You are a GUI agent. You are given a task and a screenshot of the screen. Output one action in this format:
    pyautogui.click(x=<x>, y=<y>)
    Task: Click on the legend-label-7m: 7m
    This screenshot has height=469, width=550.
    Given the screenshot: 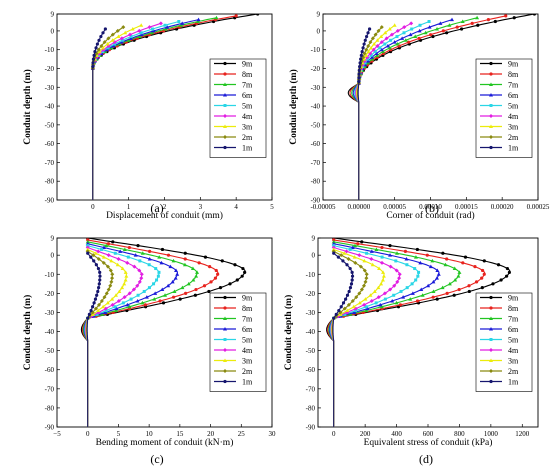 What is the action you would take?
    pyautogui.click(x=247, y=85)
    